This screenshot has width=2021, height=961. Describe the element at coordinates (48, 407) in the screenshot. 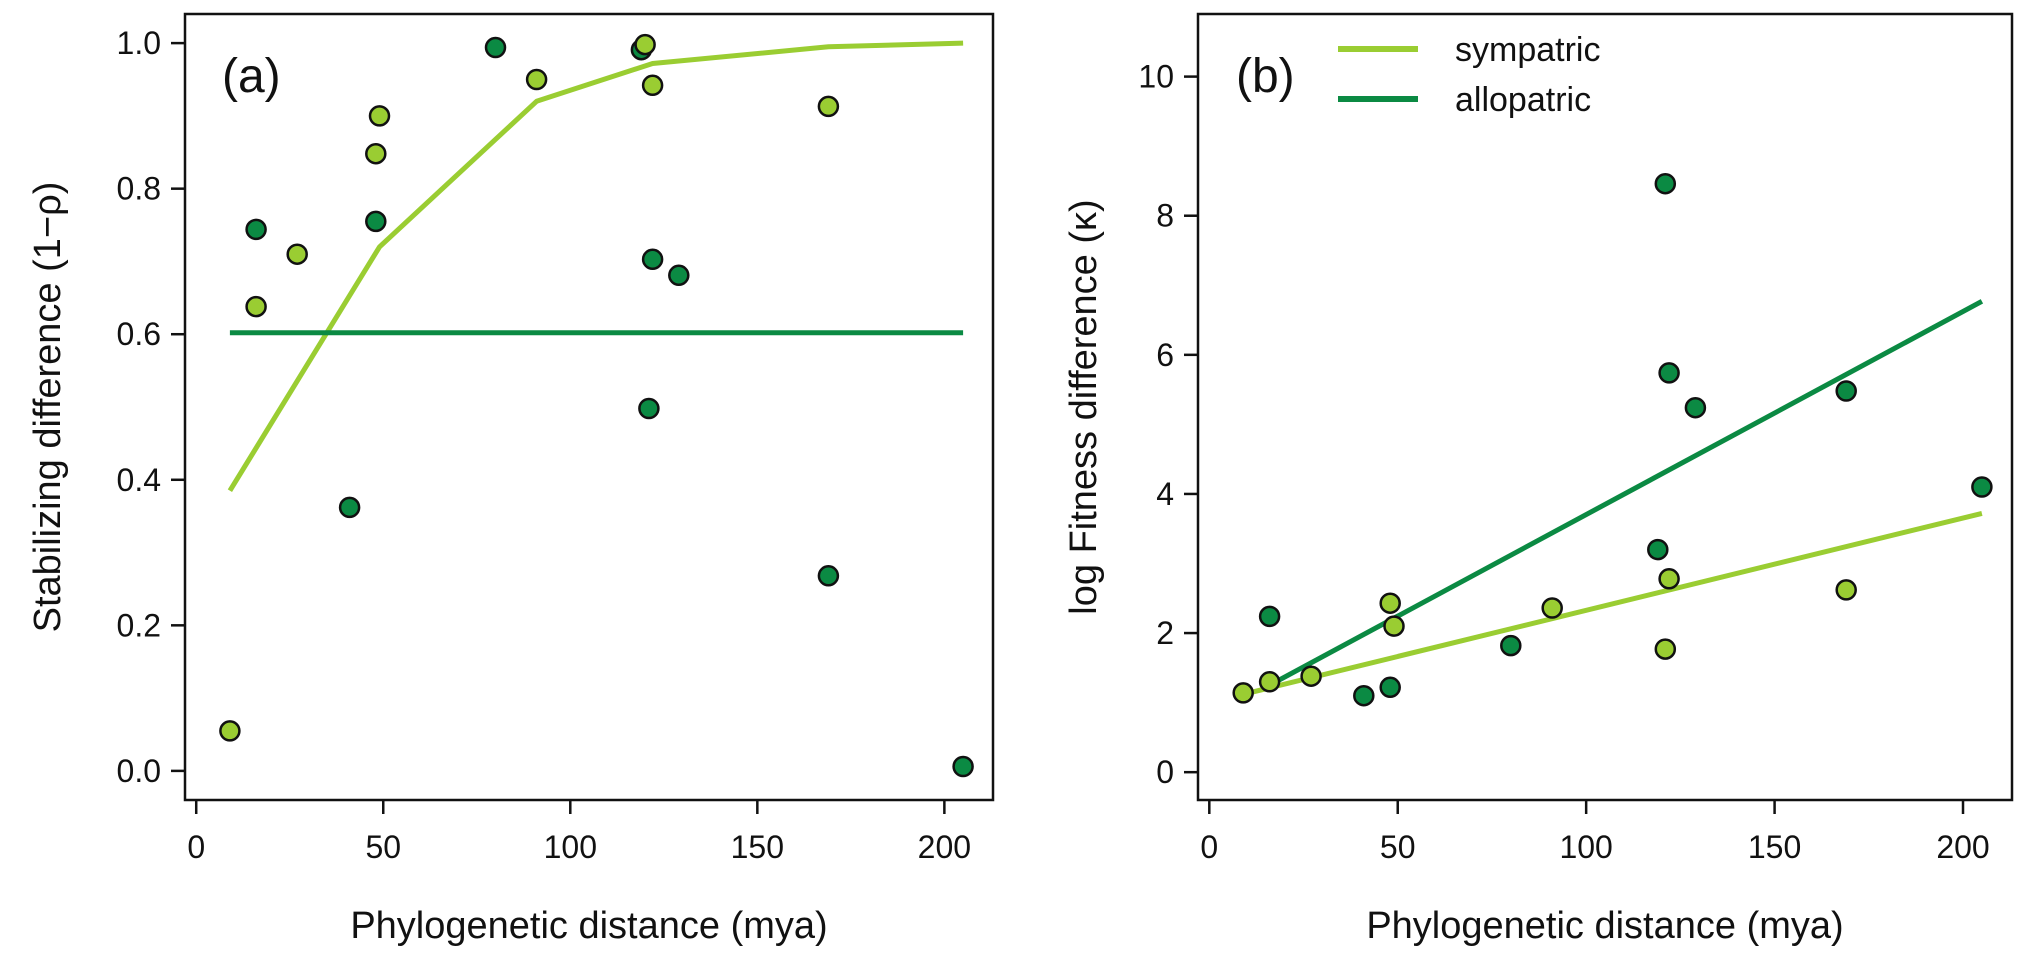

I see `y-axis-label-a: Stabilizing difference (1−ρ)` at that location.